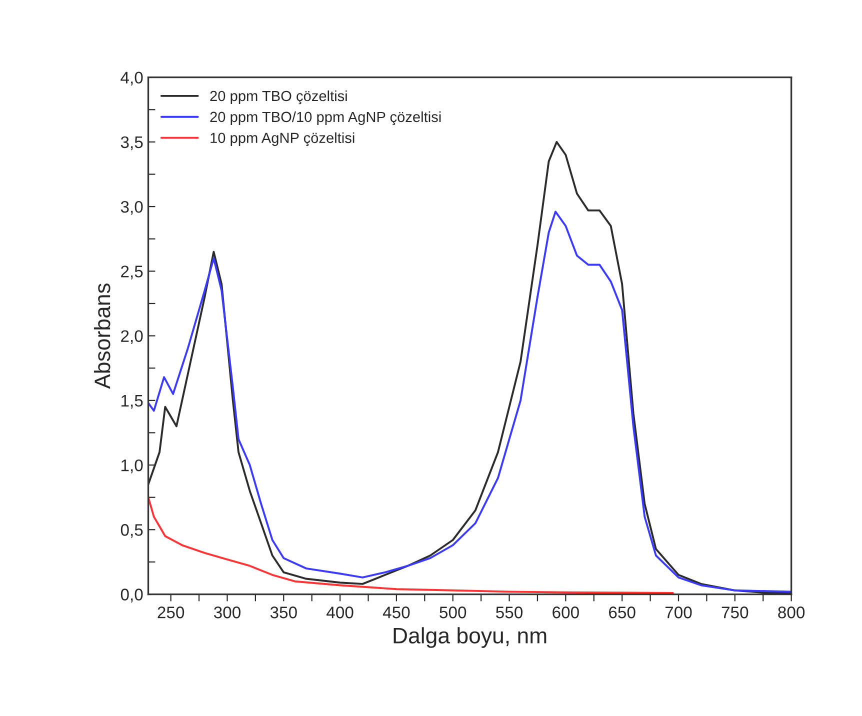  What do you see at coordinates (132, 401) in the screenshot?
I see `y-tick-label: 1,5` at bounding box center [132, 401].